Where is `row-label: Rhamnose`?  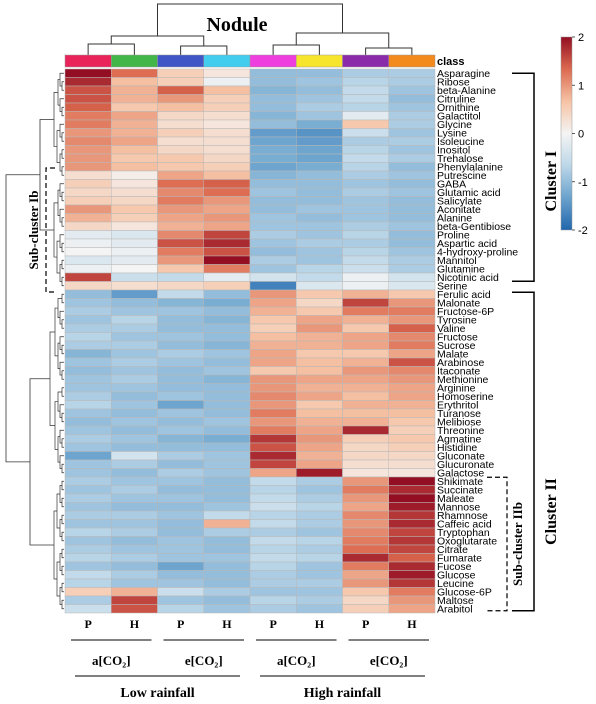
row-label: Rhamnose is located at coordinates (462, 516).